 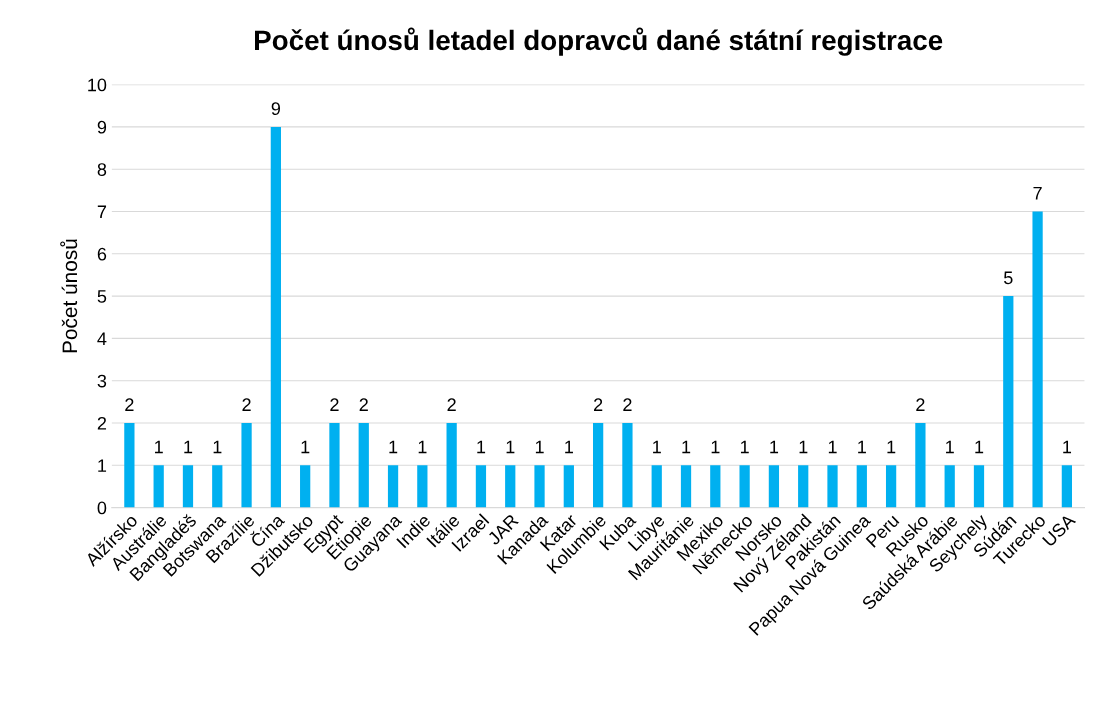 What do you see at coordinates (69, 296) in the screenshot?
I see `y-axis-title: Počet únosů` at bounding box center [69, 296].